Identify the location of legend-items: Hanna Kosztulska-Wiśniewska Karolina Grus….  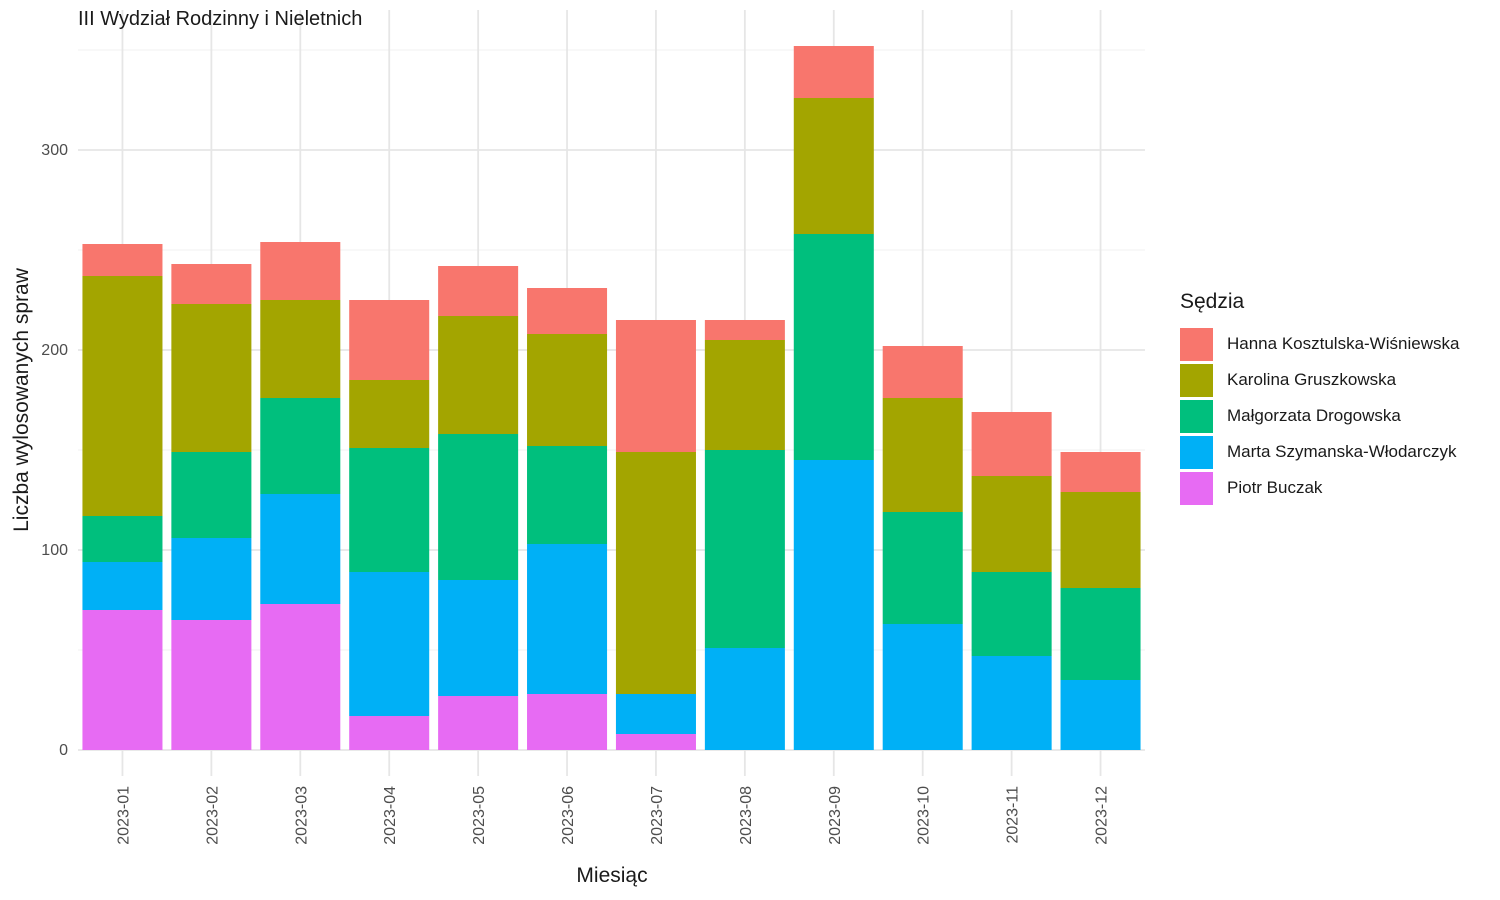
(1319, 416).